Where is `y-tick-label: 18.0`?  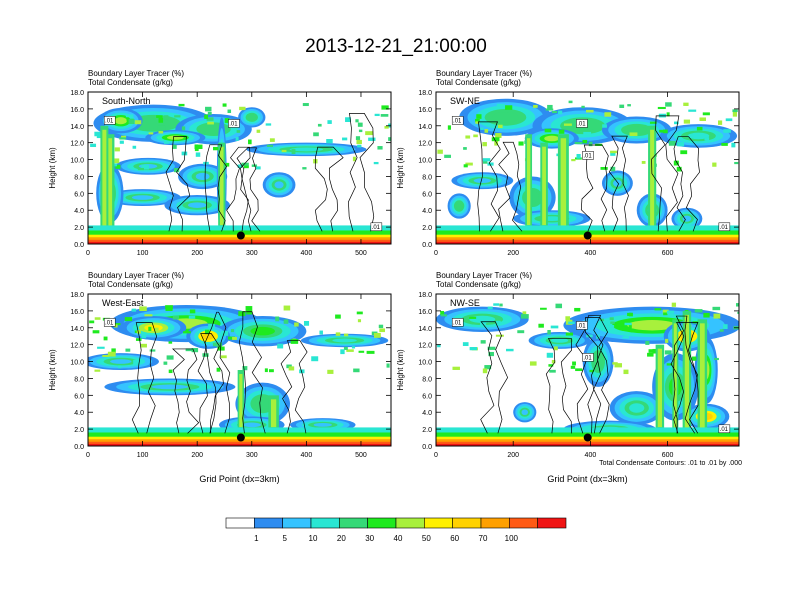 y-tick-label: 18.0 is located at coordinates (425, 93).